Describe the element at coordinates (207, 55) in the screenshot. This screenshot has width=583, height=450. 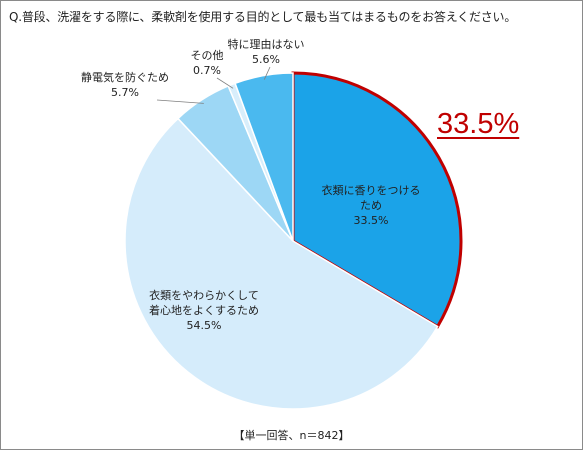
I see `slice-label-4: その他` at that location.